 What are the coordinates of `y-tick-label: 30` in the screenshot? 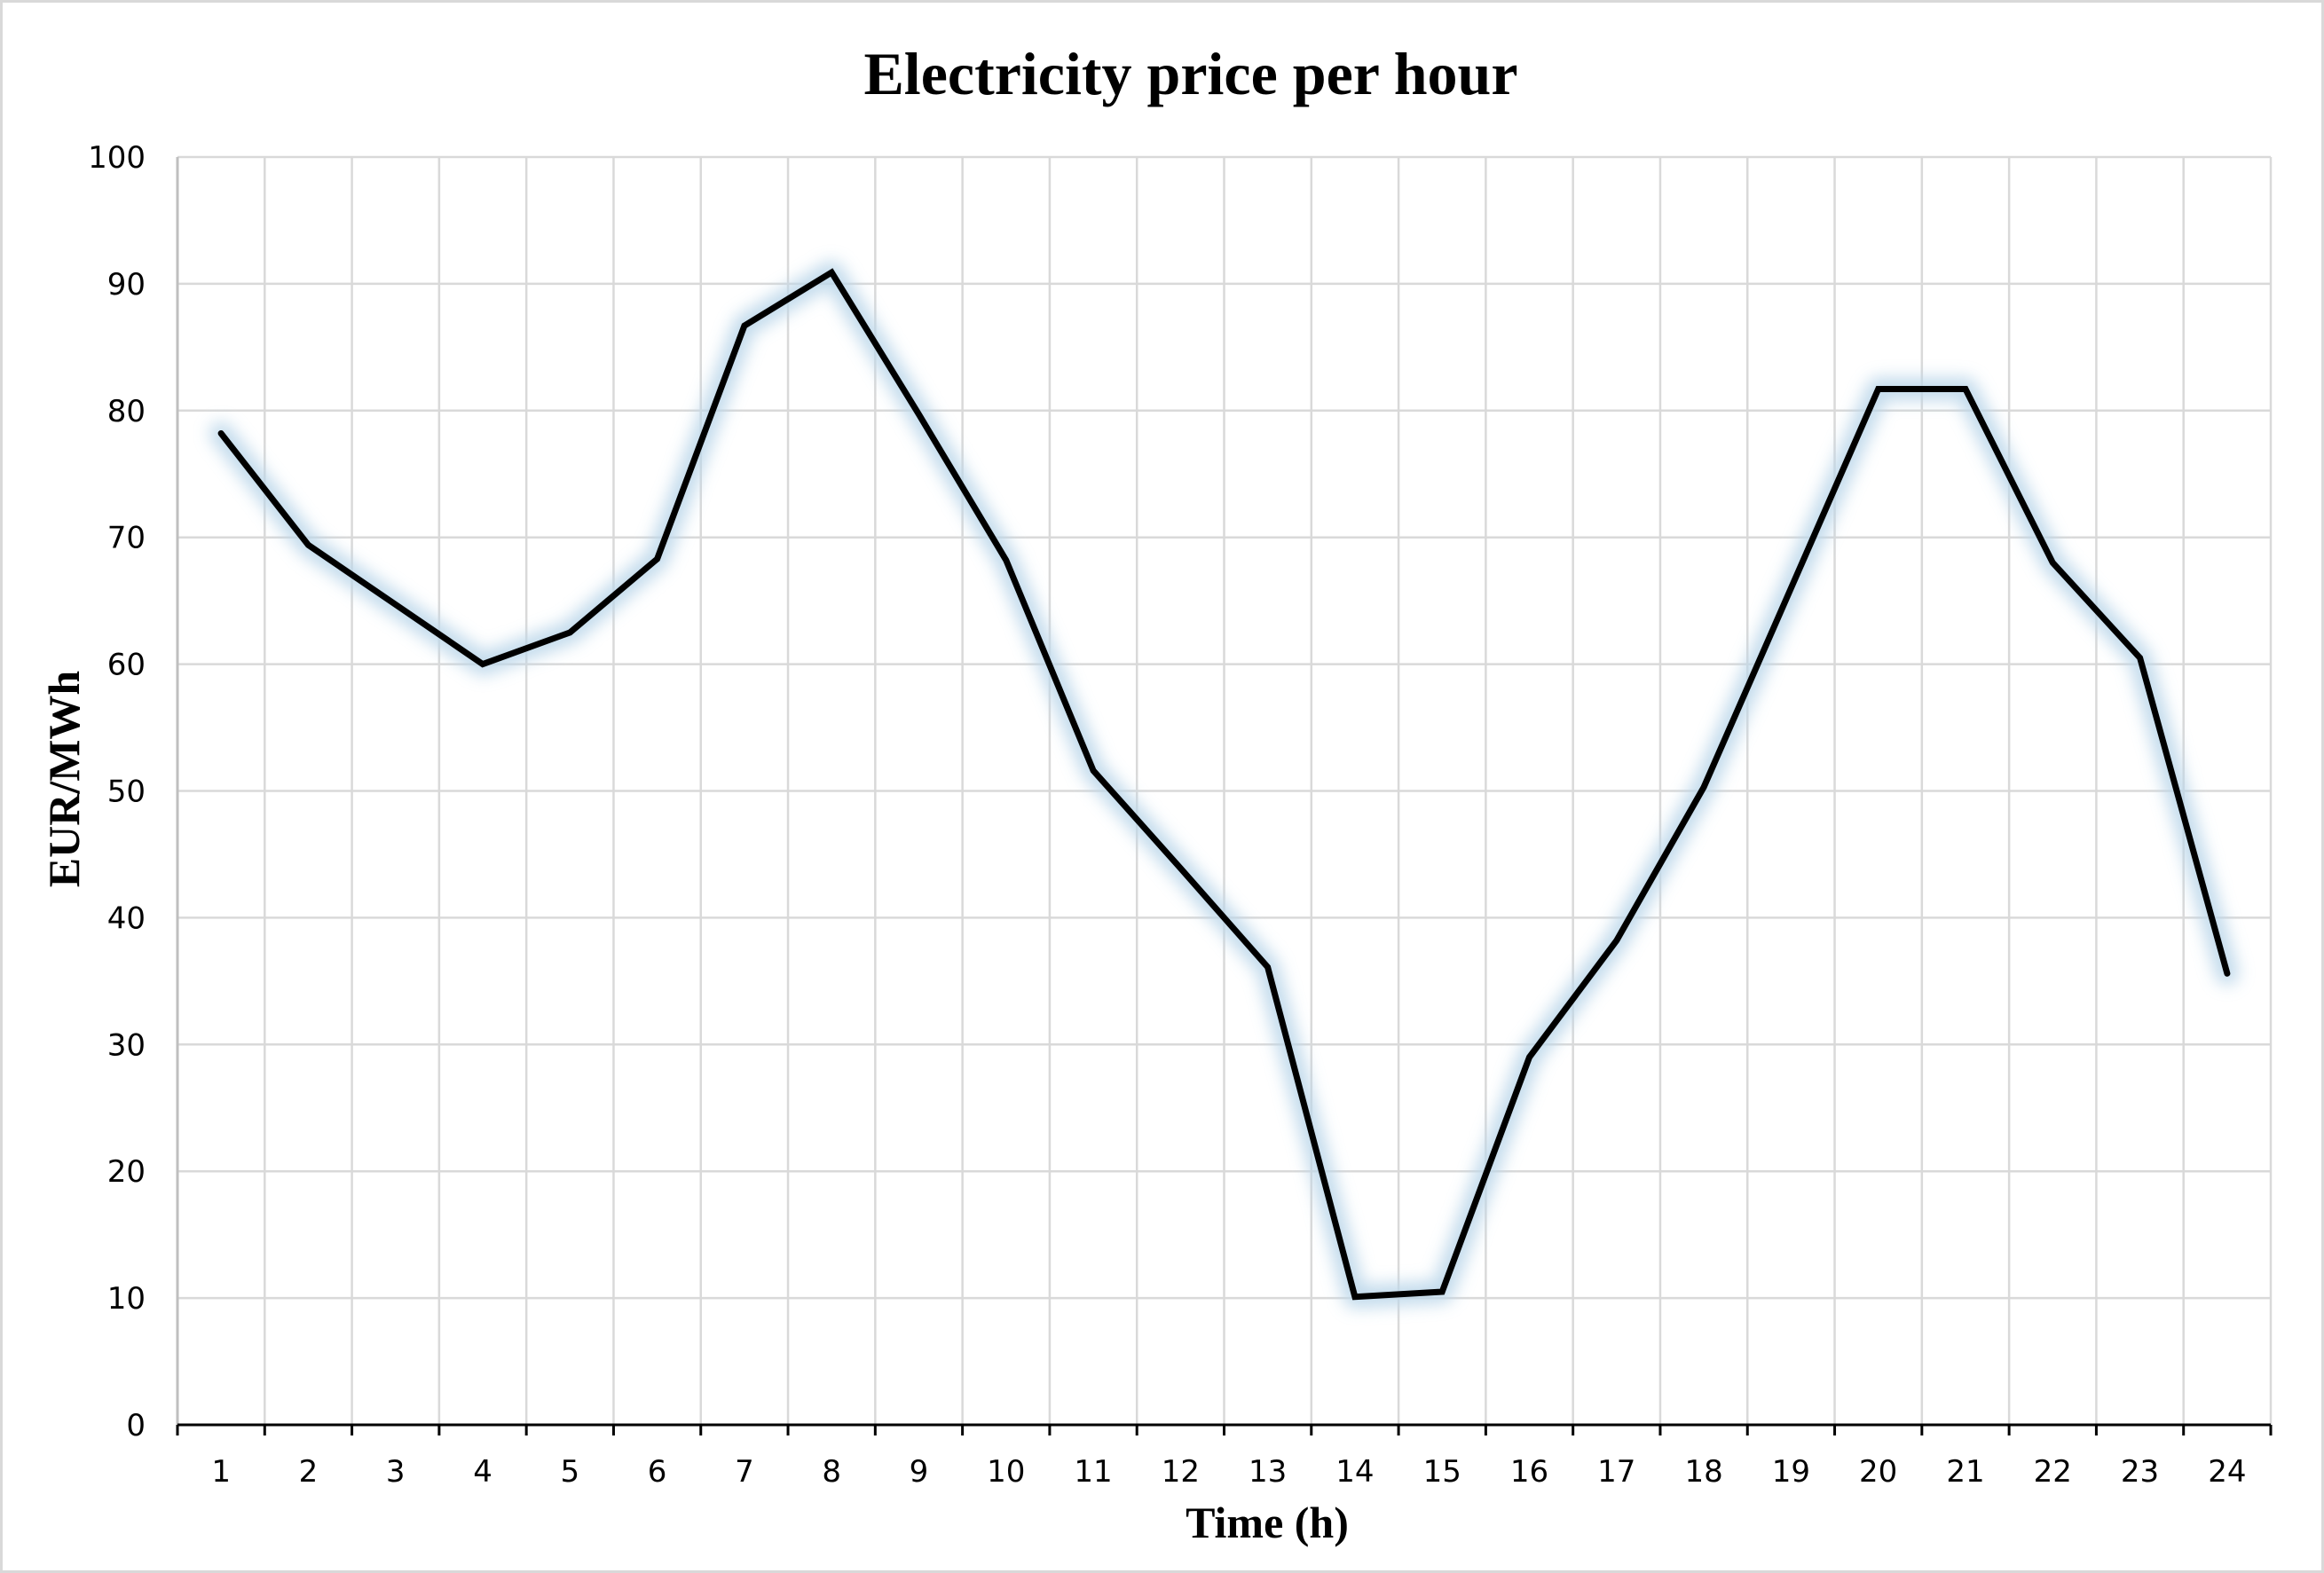 It's located at (126, 1045).